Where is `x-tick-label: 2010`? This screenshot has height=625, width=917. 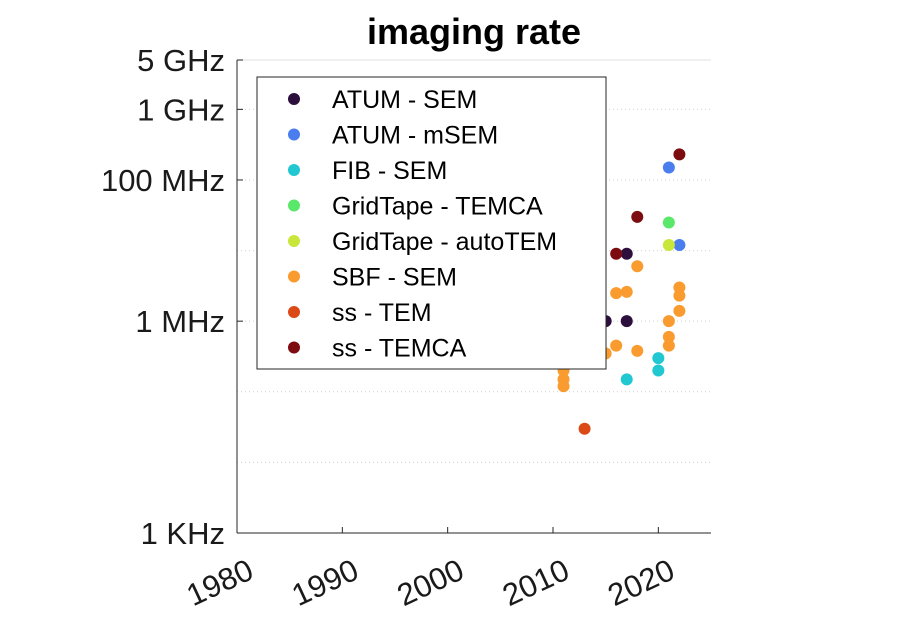 x-tick-label: 2010 is located at coordinates (535, 582).